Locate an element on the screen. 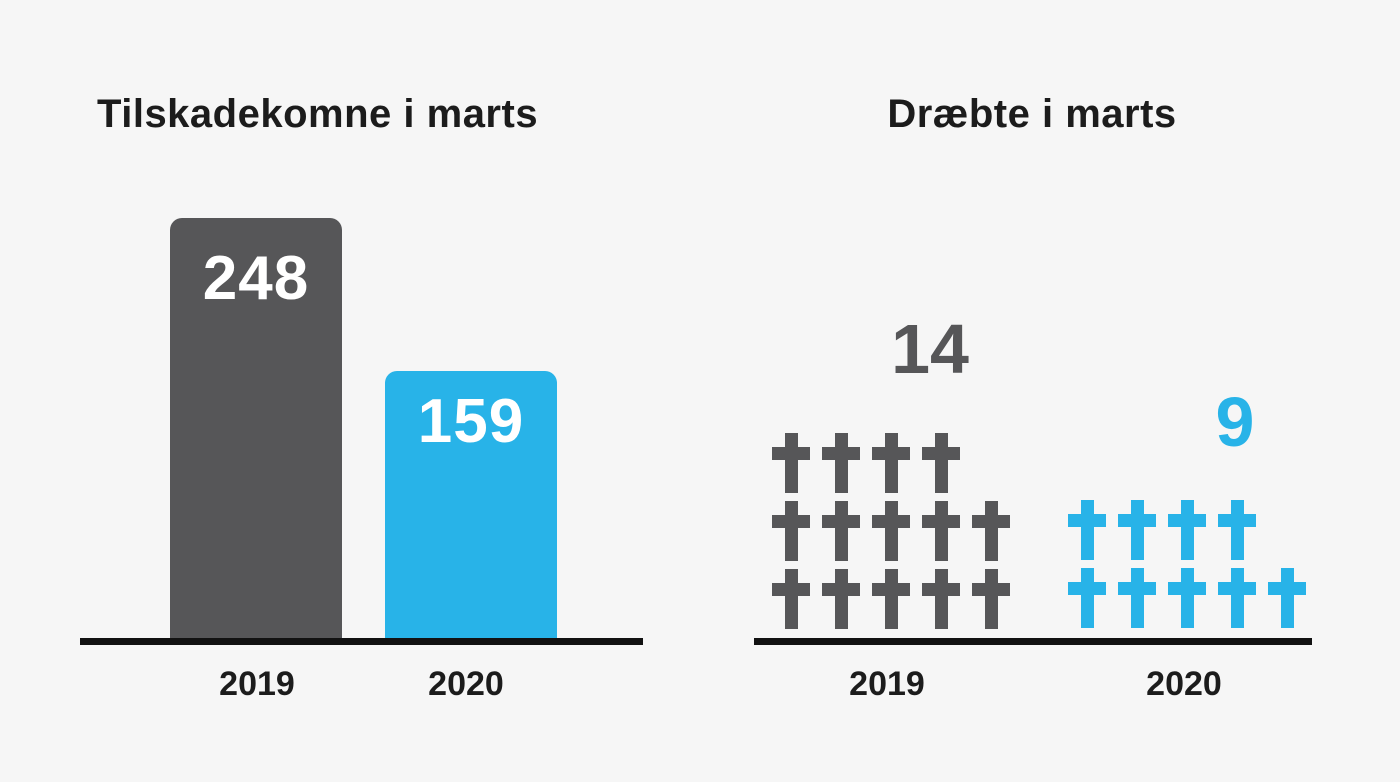 This screenshot has height=782, width=1400. bar-2019: 248 is located at coordinates (256, 430).